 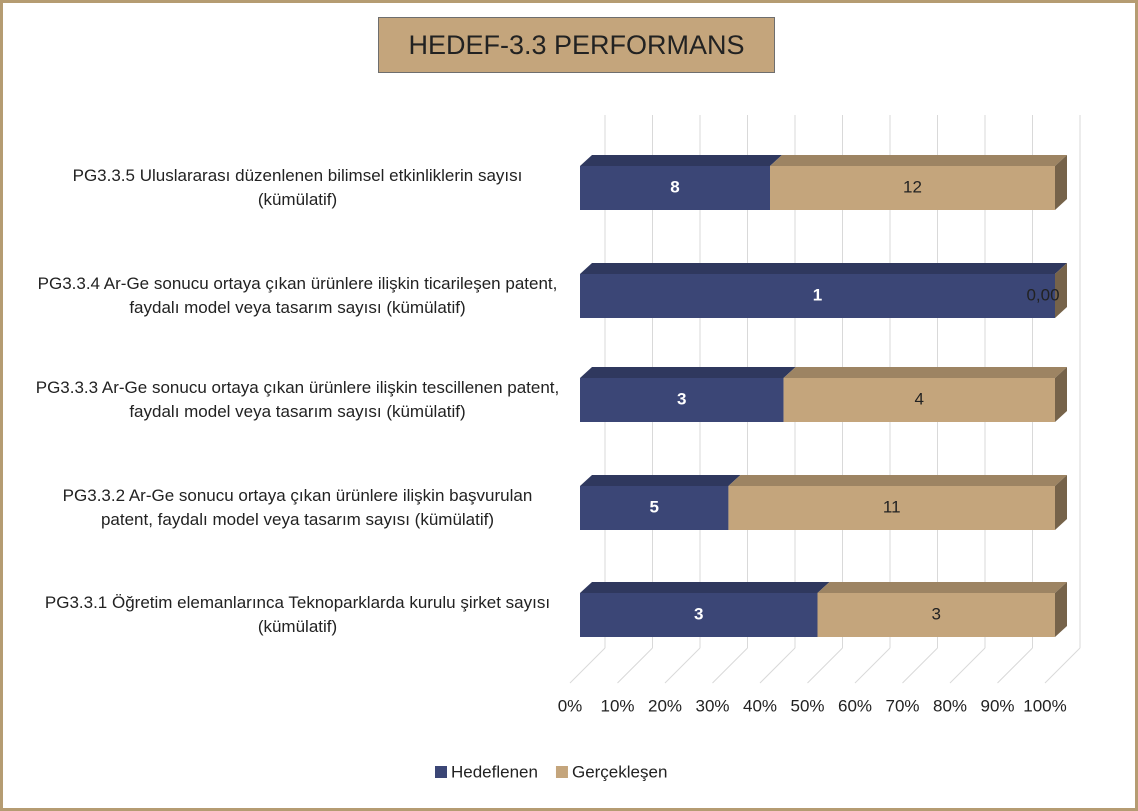 I want to click on x-tick-label: 30%, so click(x=712, y=705).